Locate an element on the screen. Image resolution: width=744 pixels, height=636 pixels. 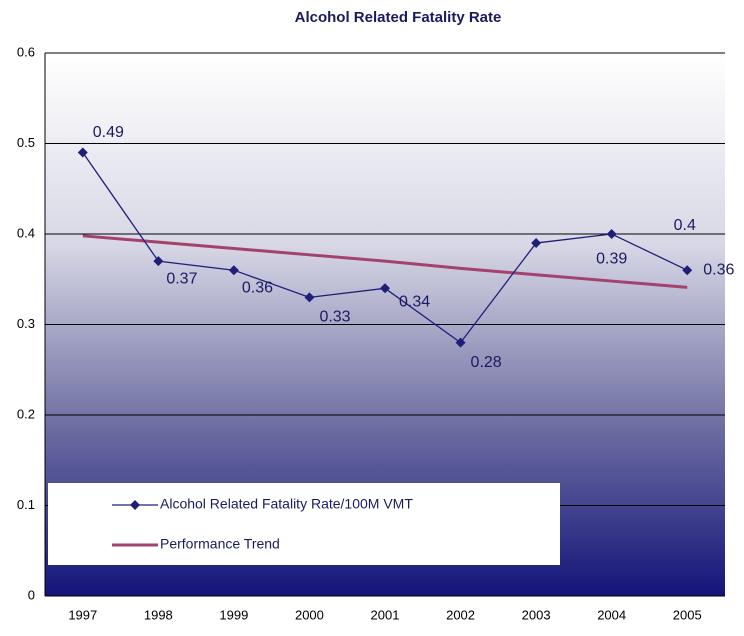
data-label: 0.33 is located at coordinates (334, 317).